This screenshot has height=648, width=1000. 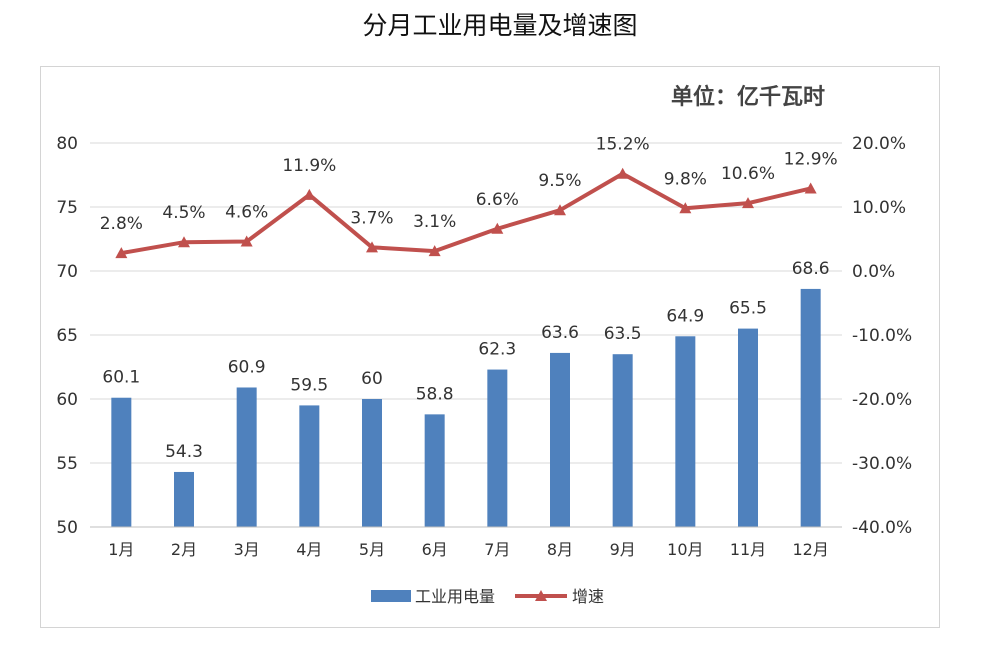 I want to click on y-left-tick-label: 60, so click(x=67, y=400).